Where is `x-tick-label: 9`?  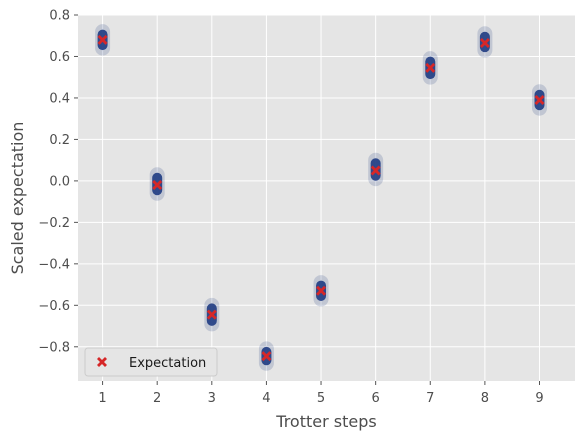 x-tick-label: 9 is located at coordinates (539, 398).